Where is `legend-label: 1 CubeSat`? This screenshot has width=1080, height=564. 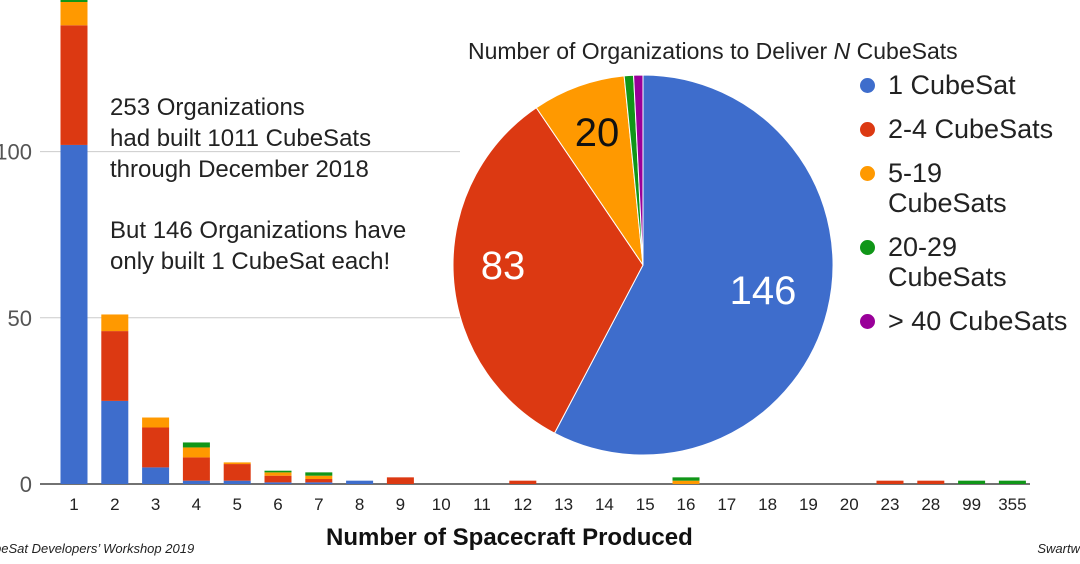 legend-label: 1 CubeSat is located at coordinates (952, 85).